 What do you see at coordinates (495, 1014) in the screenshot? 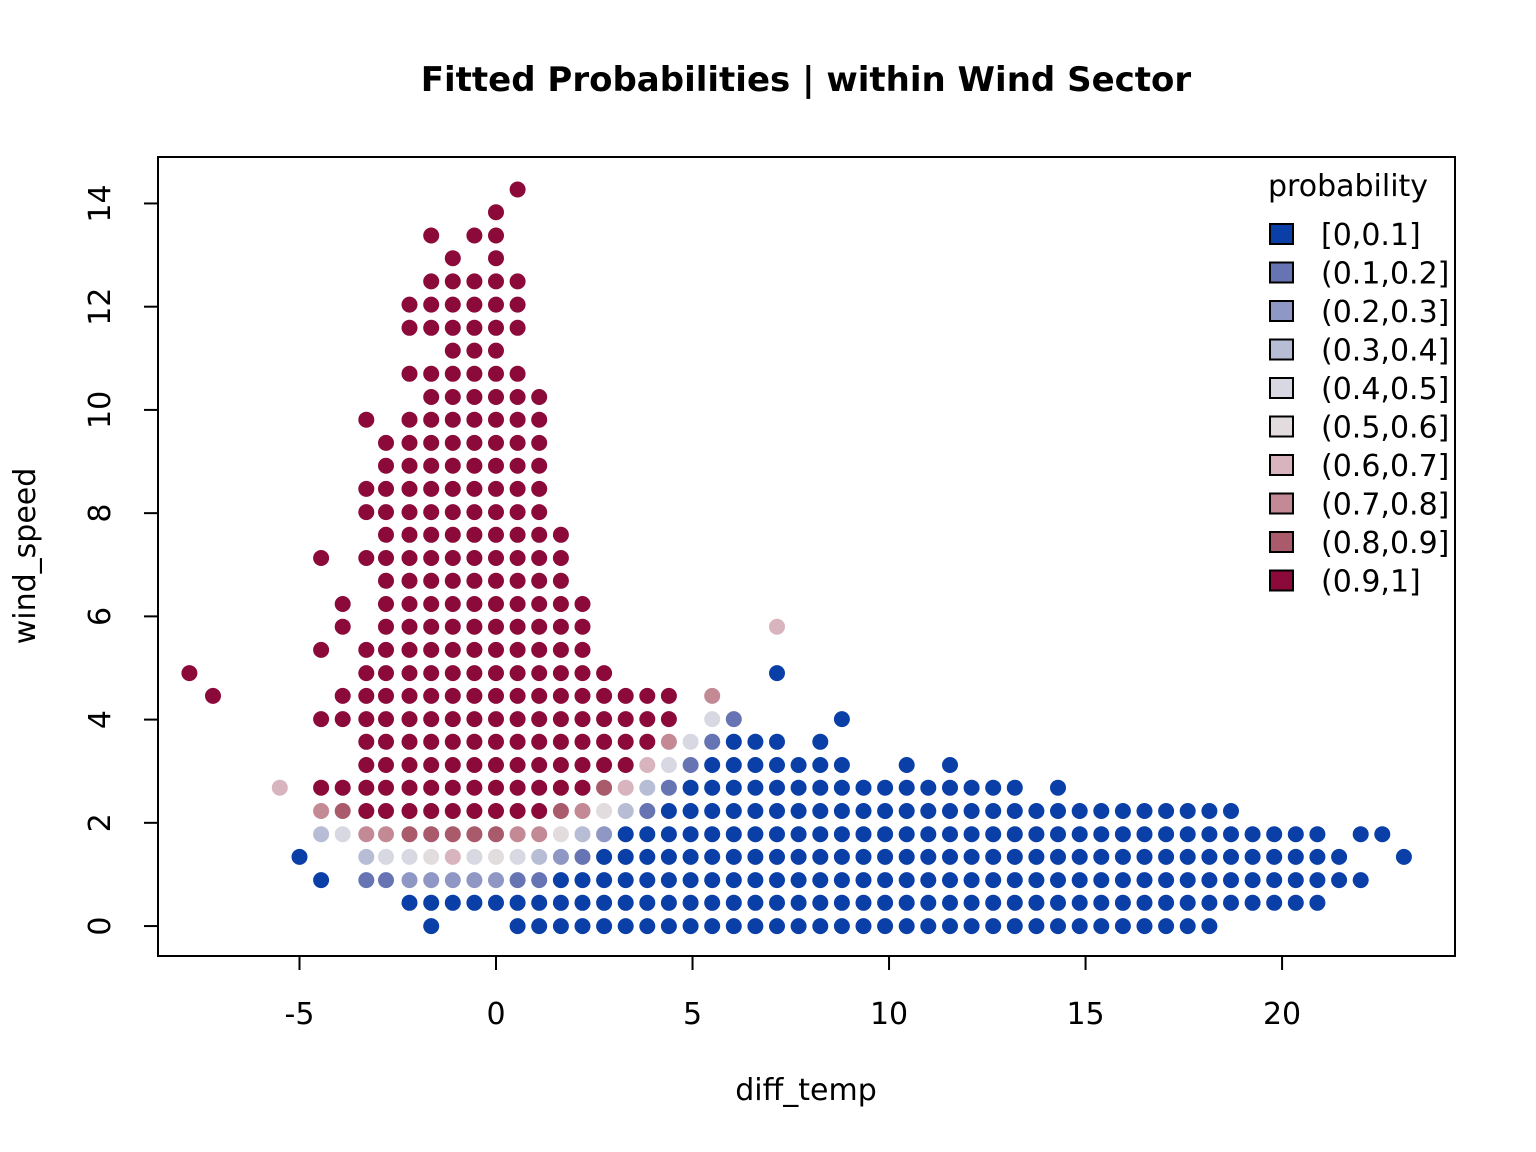
I see `x-tick-label: 0` at bounding box center [495, 1014].